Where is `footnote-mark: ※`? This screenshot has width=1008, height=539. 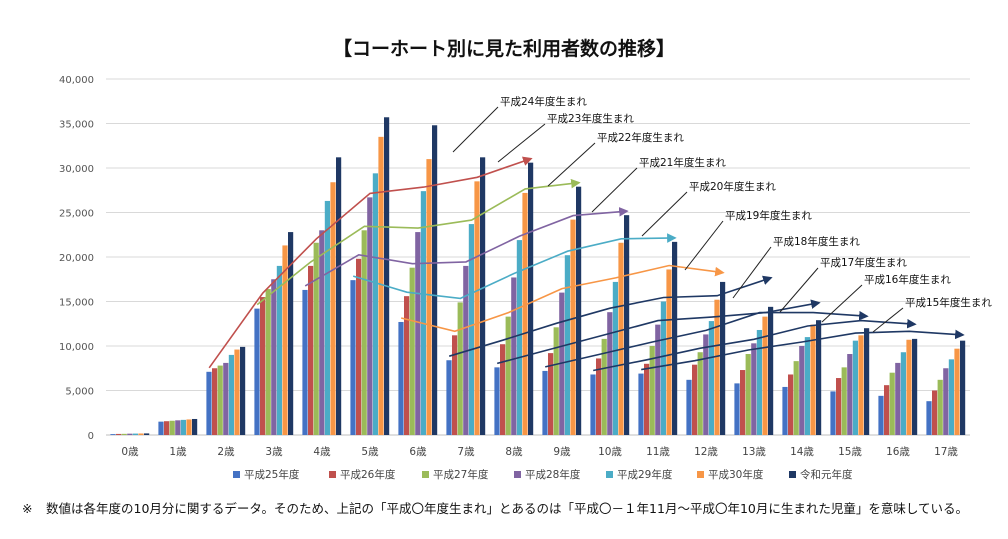
footnote-mark: ※ is located at coordinates (27, 508).